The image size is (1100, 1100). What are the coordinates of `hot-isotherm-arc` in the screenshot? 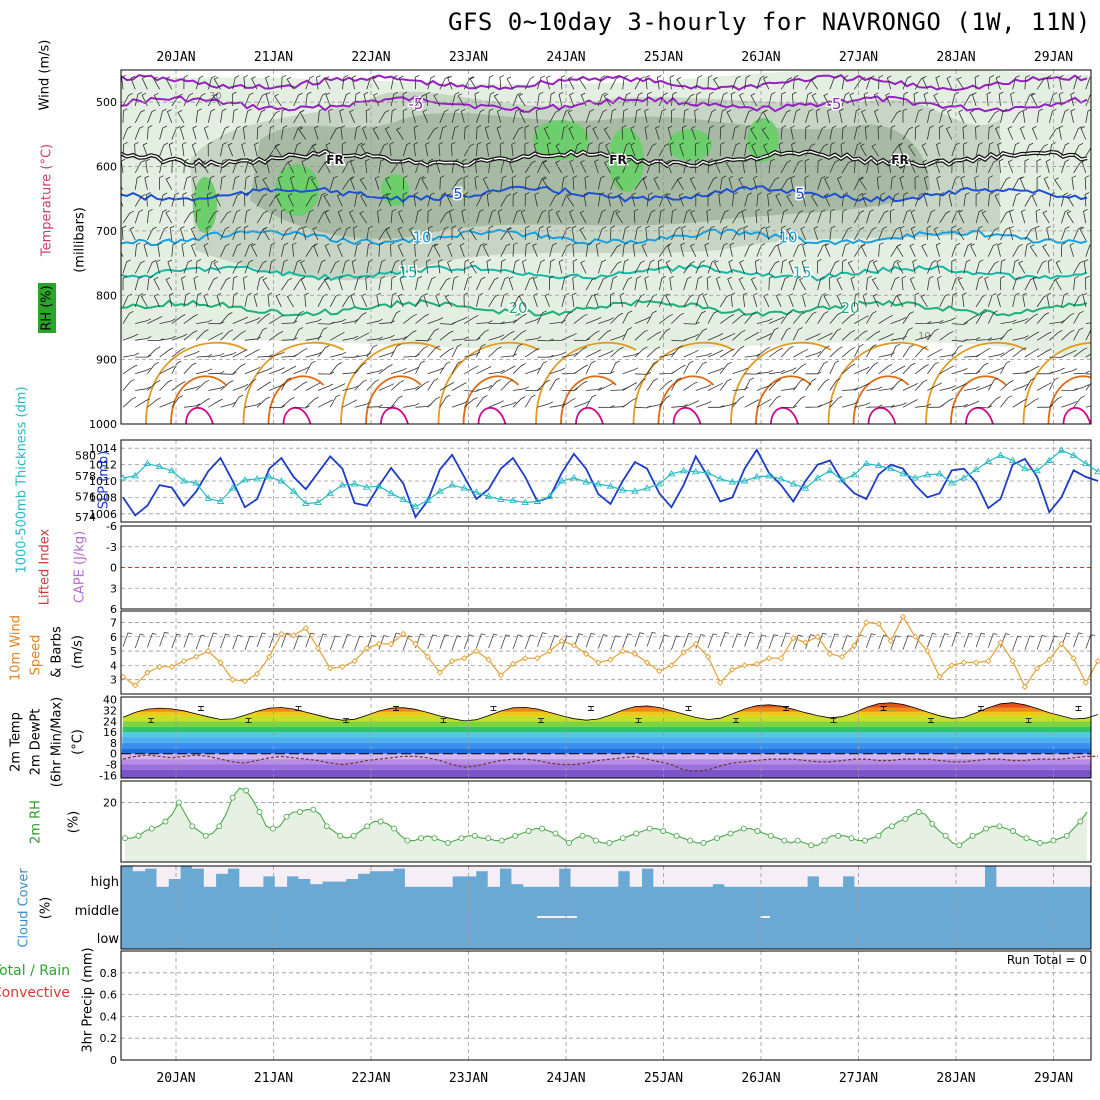 It's located at (1076, 415).